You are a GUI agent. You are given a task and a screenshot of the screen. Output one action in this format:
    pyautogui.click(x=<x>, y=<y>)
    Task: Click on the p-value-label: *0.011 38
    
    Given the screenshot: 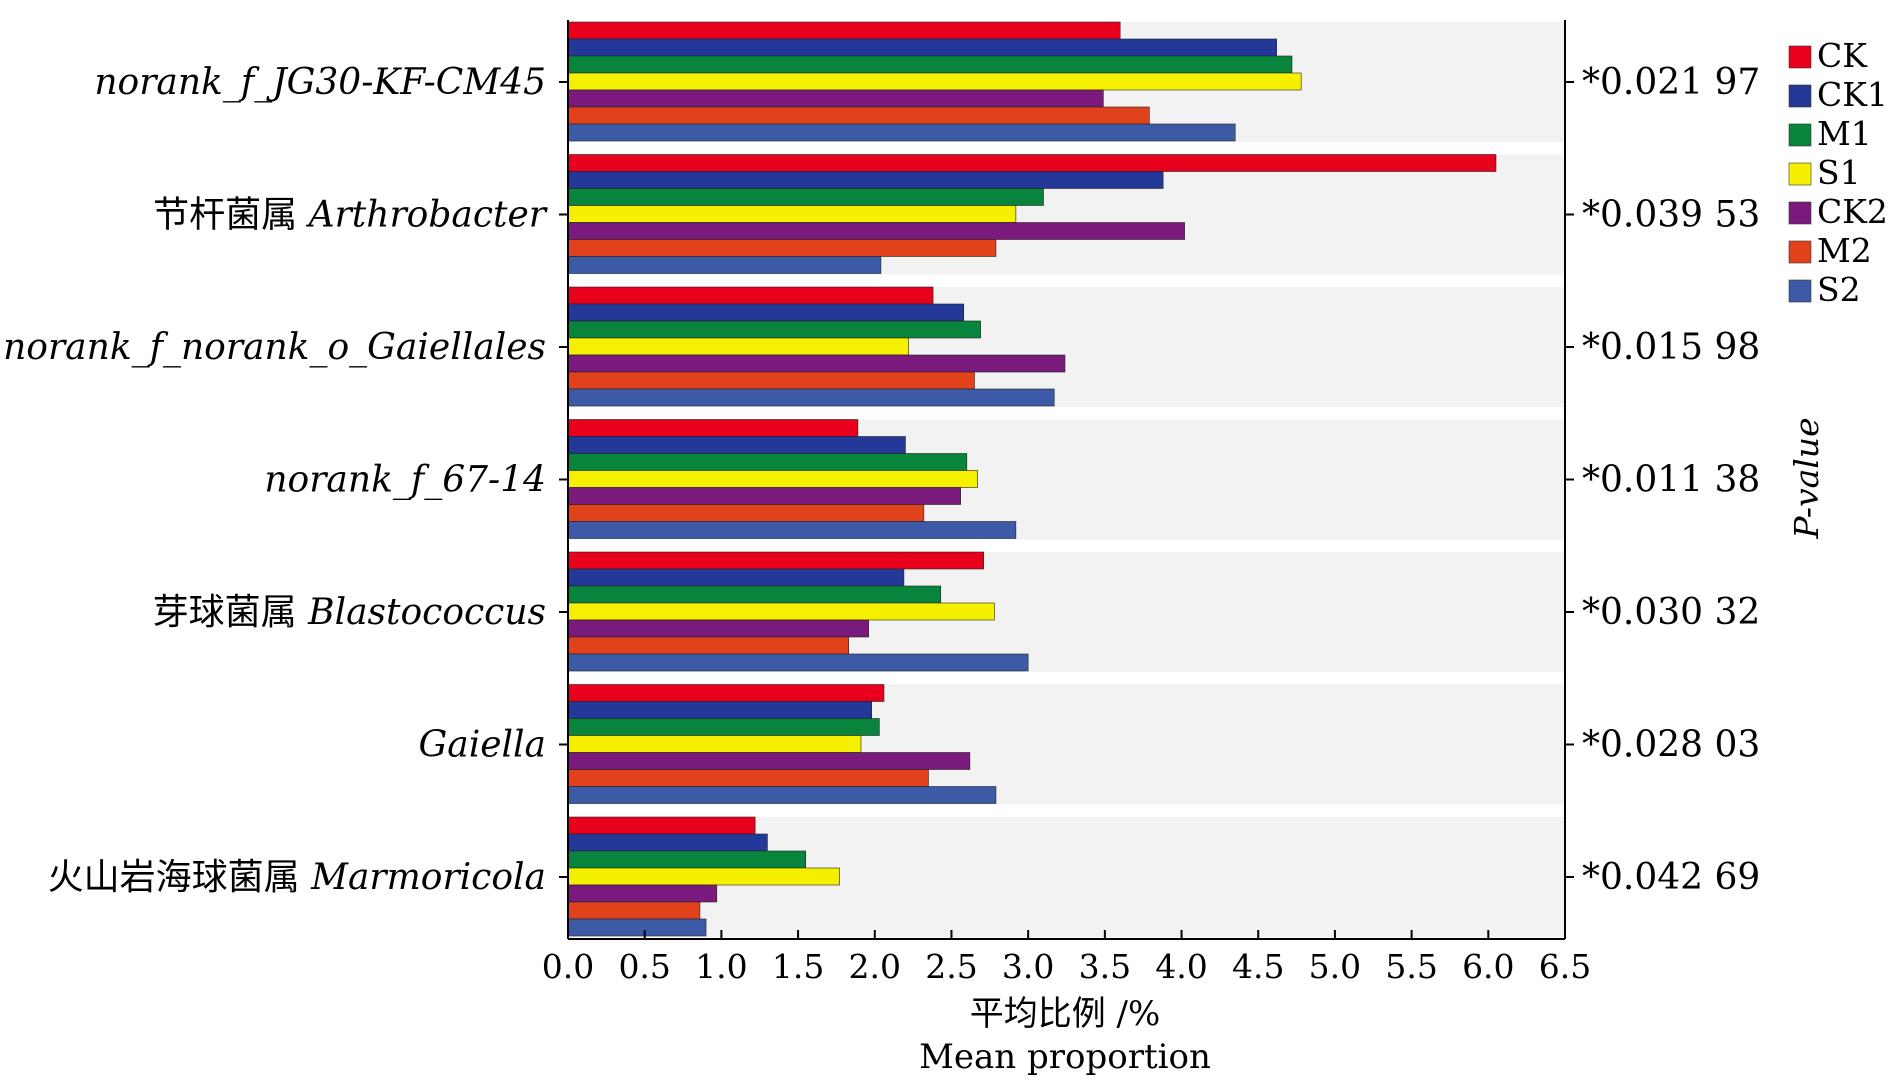 What is the action you would take?
    pyautogui.click(x=1671, y=480)
    